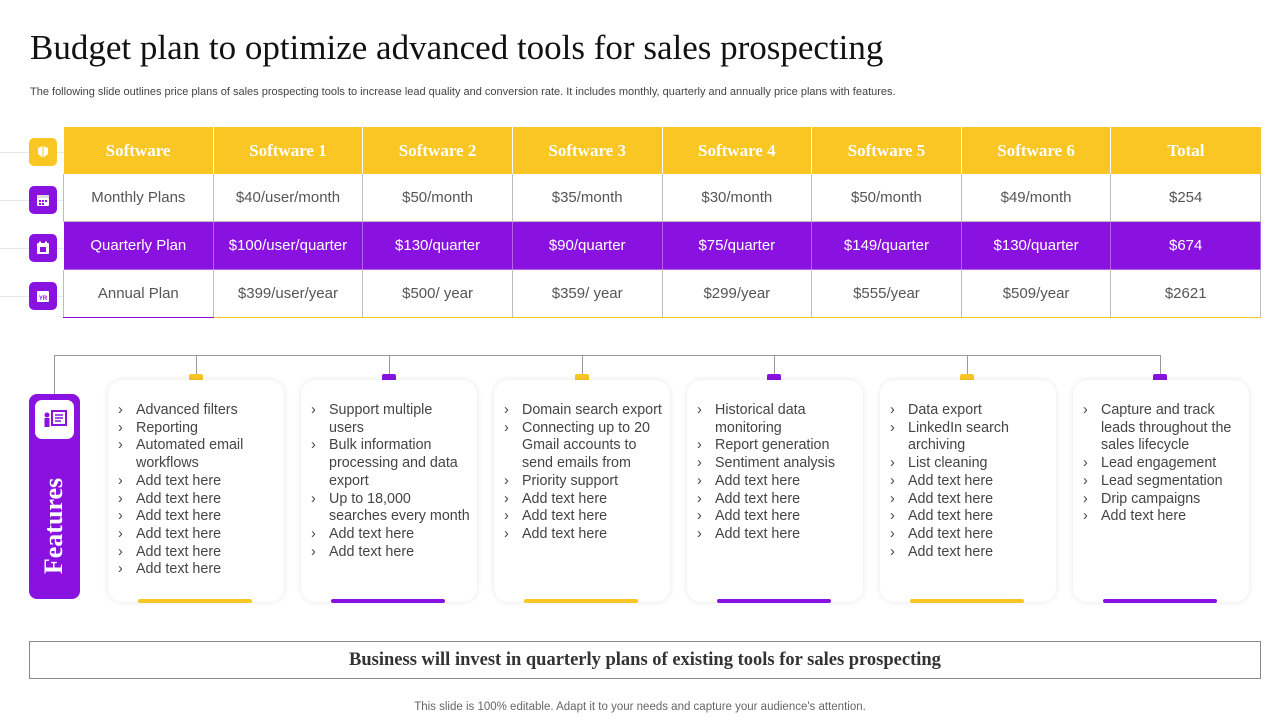  Describe the element at coordinates (198, 454) in the screenshot. I see `list-item: Automated email workflows` at that location.